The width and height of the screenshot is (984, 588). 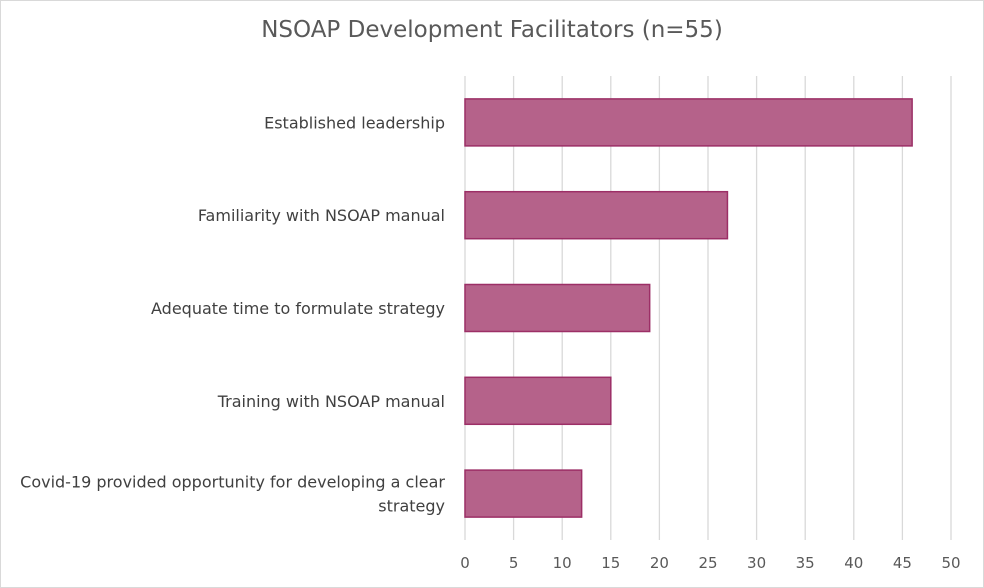 What do you see at coordinates (331, 401) in the screenshot?
I see `category-label: Training with NSOAP manual` at bounding box center [331, 401].